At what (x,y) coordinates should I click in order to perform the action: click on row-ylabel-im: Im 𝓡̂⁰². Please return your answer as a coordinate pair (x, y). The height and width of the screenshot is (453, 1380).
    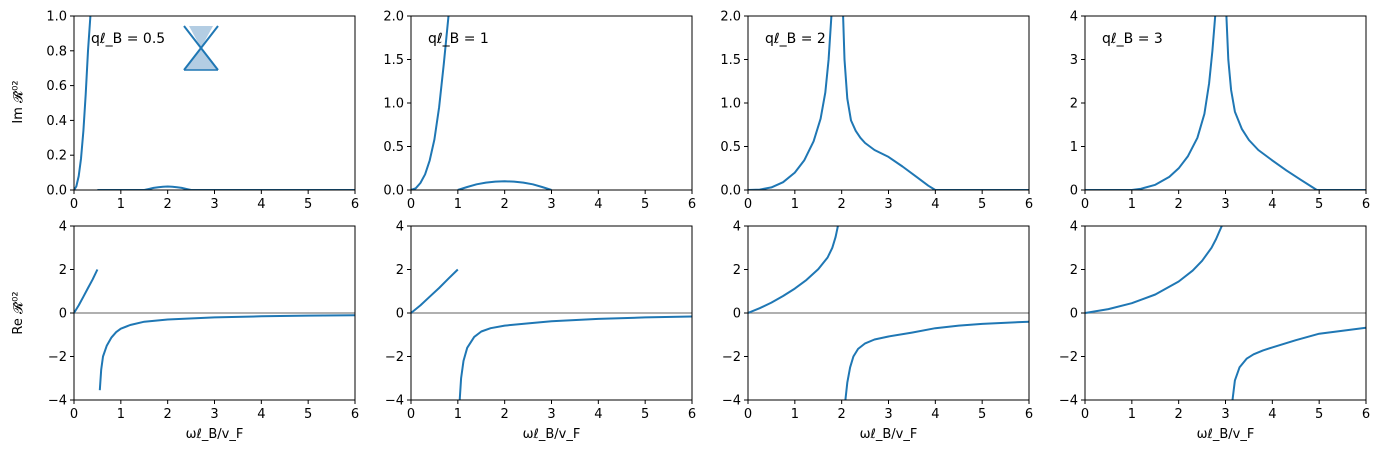
    Looking at the image, I should click on (18, 101).